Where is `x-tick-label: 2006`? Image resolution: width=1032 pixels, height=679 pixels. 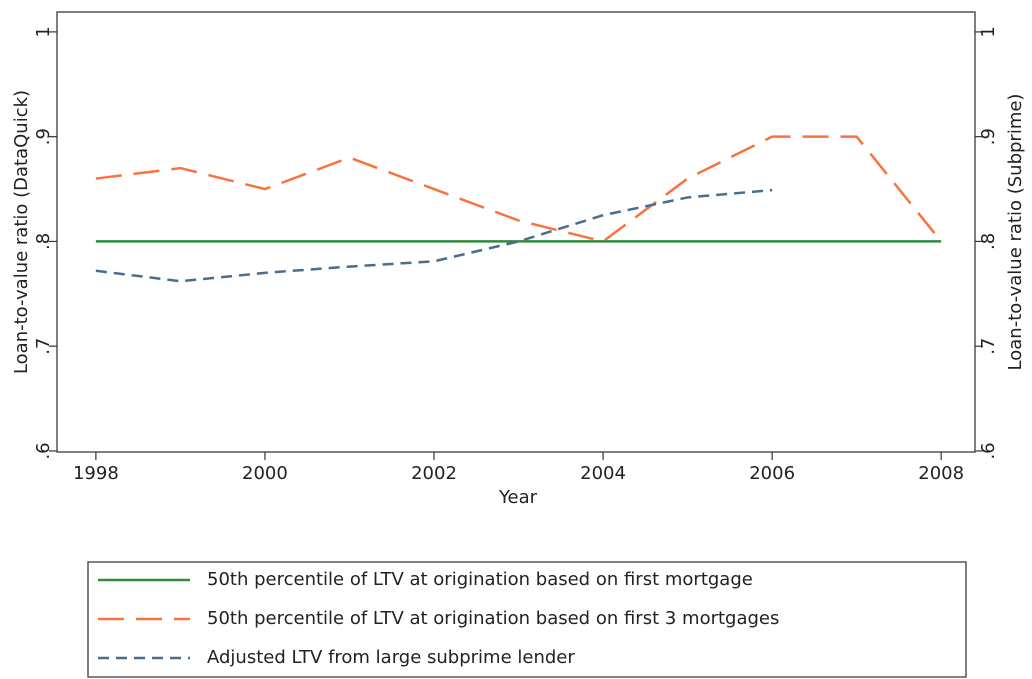 x-tick-label: 2006 is located at coordinates (772, 473).